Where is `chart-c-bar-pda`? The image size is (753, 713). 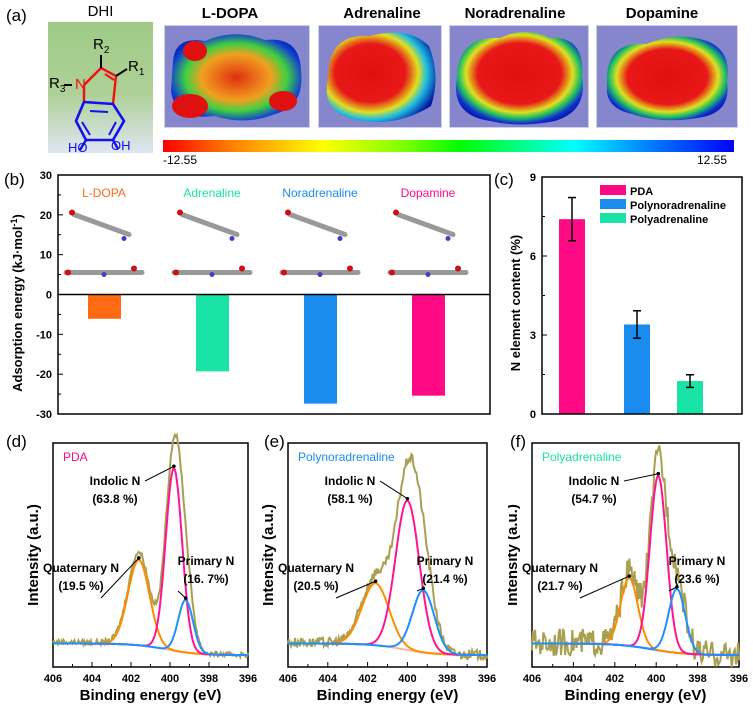
chart-c-bar-pda is located at coordinates (572, 316).